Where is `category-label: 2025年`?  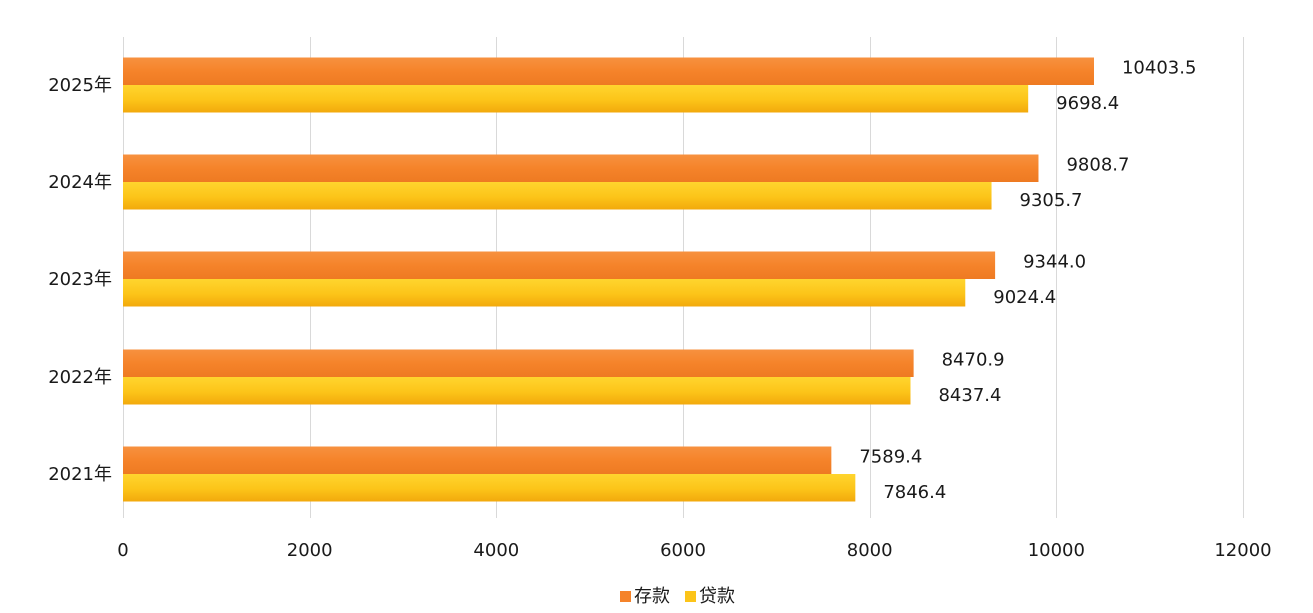 category-label: 2025年 is located at coordinates (80, 85).